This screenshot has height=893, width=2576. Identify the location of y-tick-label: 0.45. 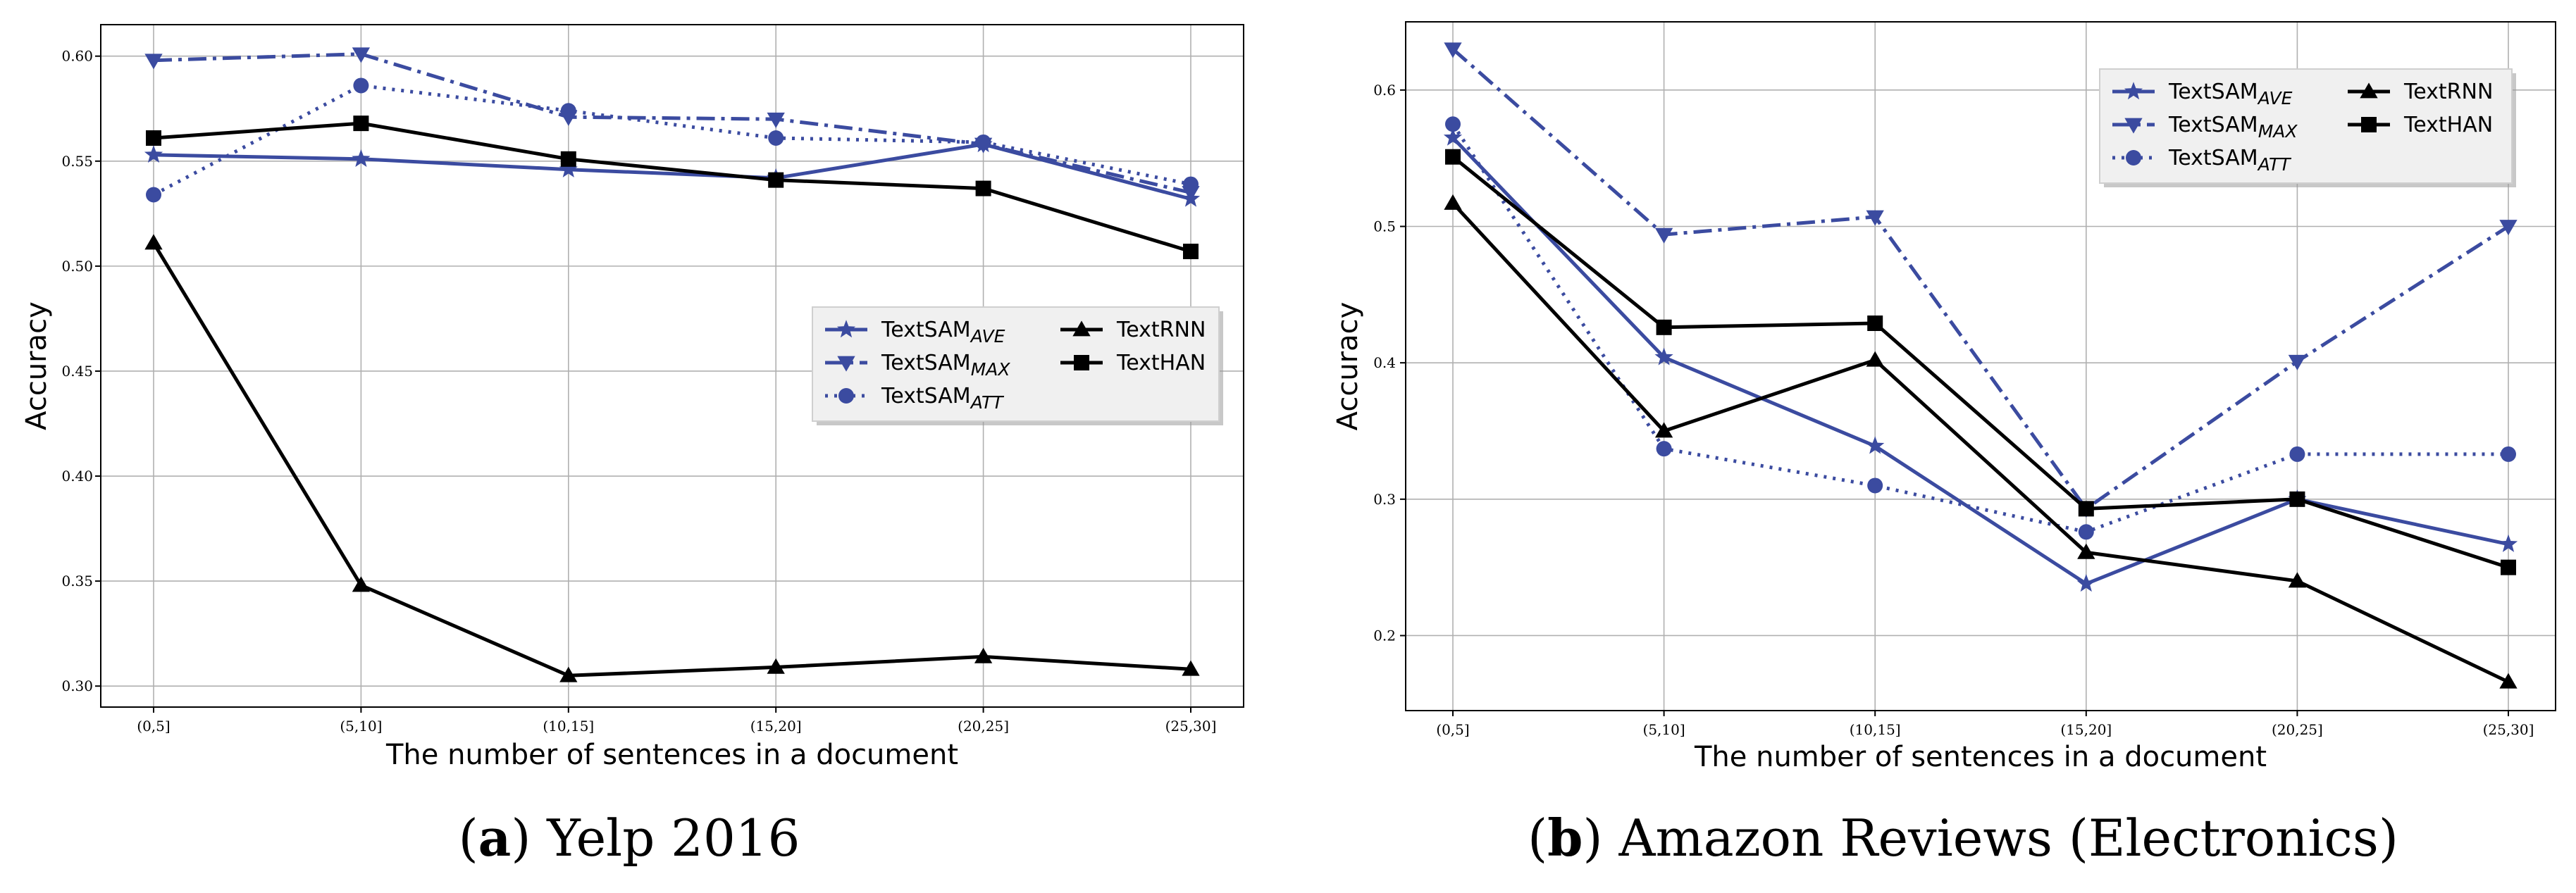
(77, 371).